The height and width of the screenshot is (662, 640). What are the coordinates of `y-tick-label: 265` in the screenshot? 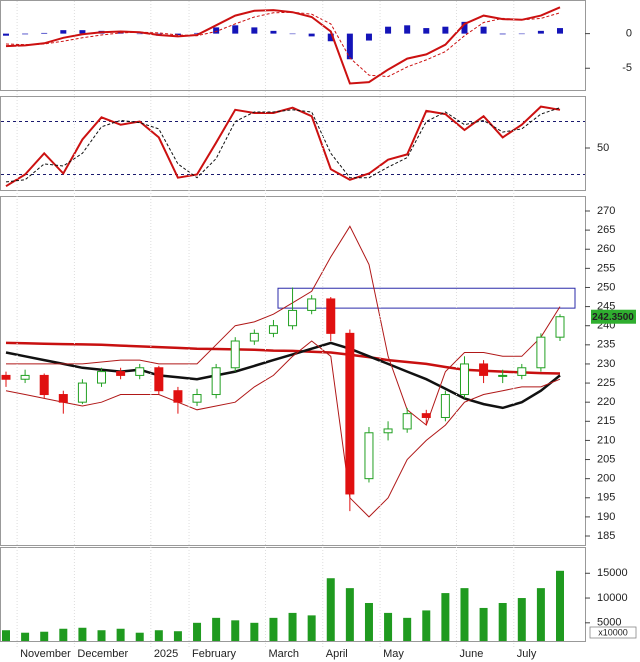 It's located at (606, 230).